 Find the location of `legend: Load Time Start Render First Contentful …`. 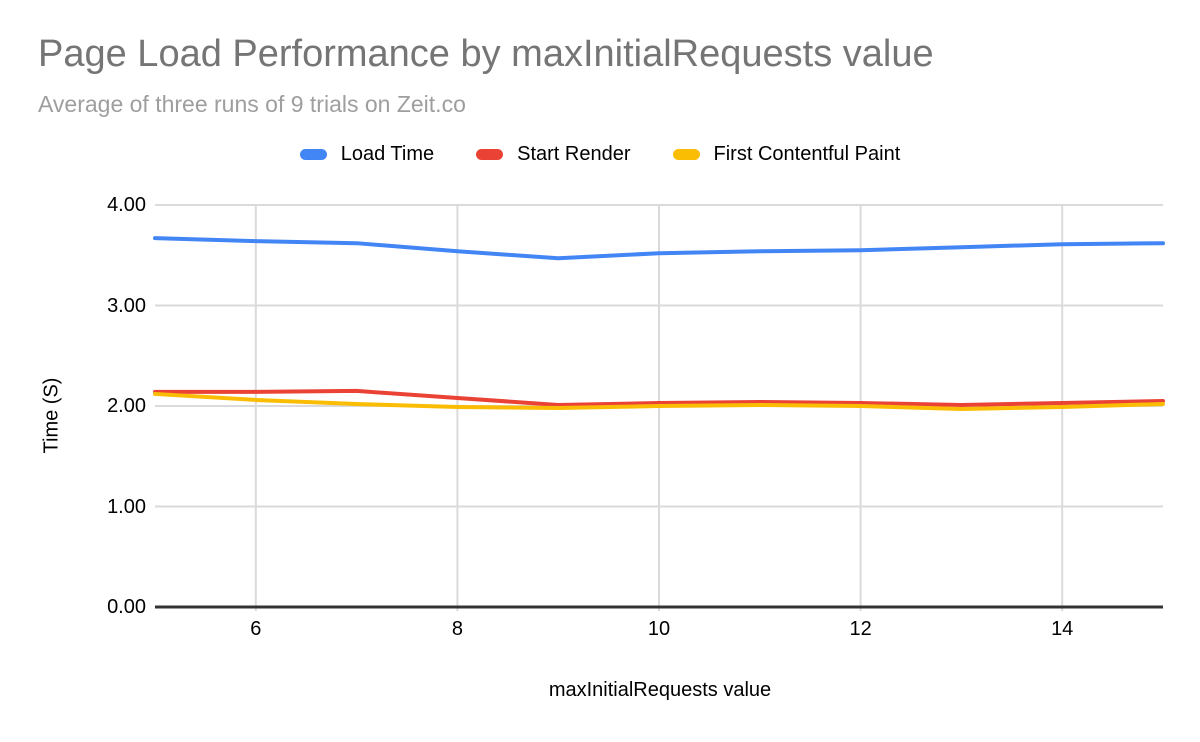

legend: Load Time Start Render First Contentful … is located at coordinates (600, 154).